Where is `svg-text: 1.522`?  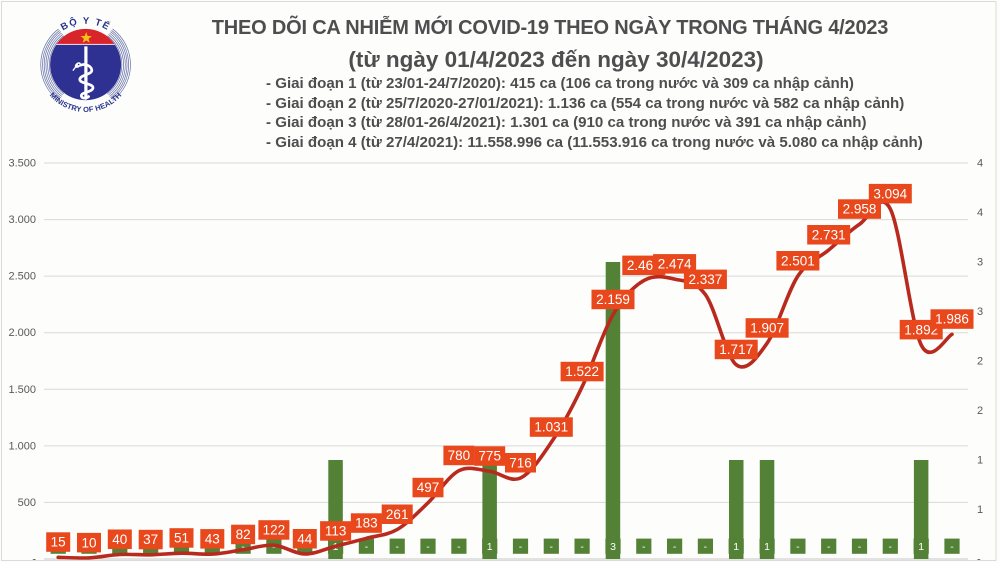 svg-text: 1.522 is located at coordinates (582, 371).